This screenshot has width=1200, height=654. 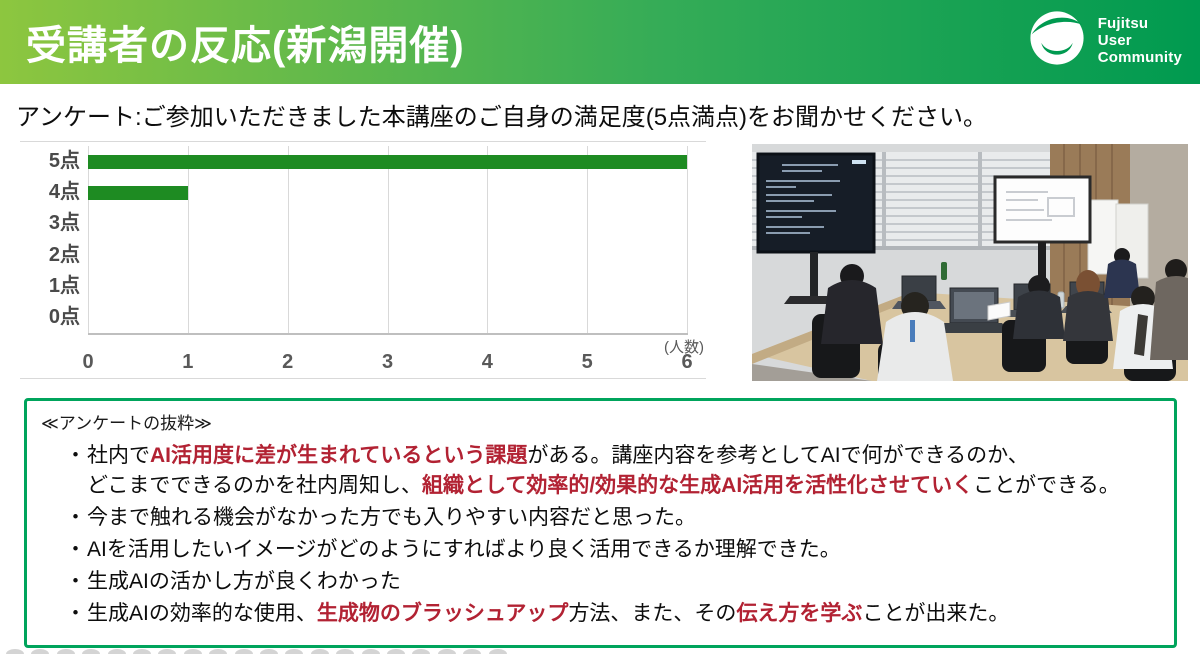 I want to click on emphasized-red-text: 生成物のブラッシュアップ, so click(x=442, y=613).